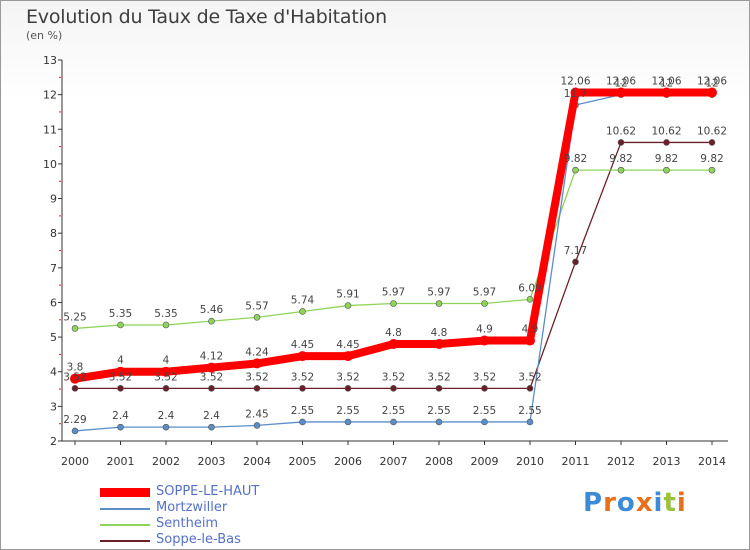  Describe the element at coordinates (125, 509) in the screenshot. I see `legend-swatch-mortzwiller` at that location.